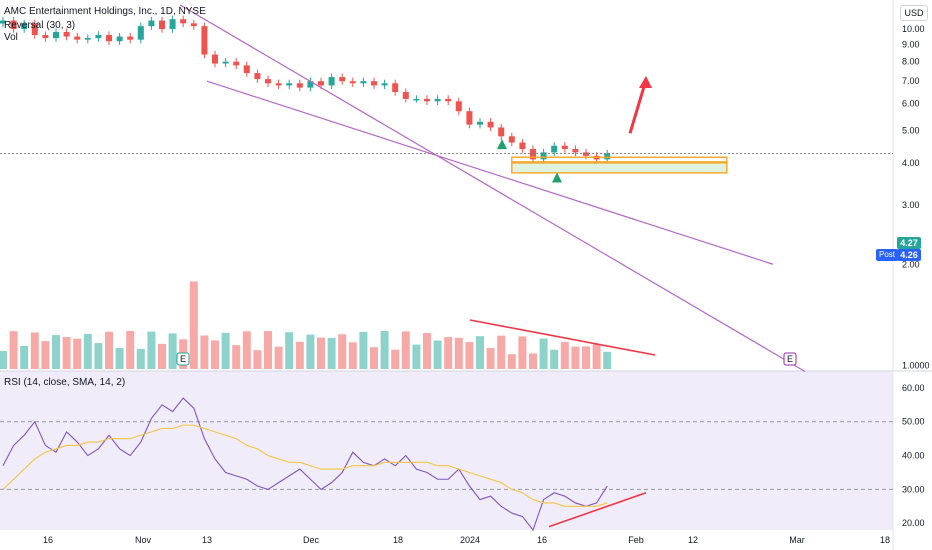 The width and height of the screenshot is (932, 550). Describe the element at coordinates (916, 366) in the screenshot. I see `price-tick-label: 1.0000` at that location.